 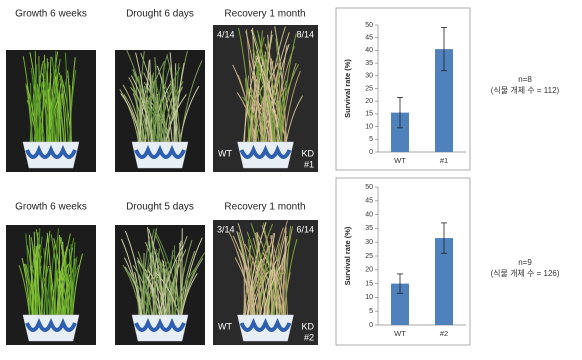 What do you see at coordinates (305, 229) in the screenshot?
I see `survivor-count: 6/14` at bounding box center [305, 229].